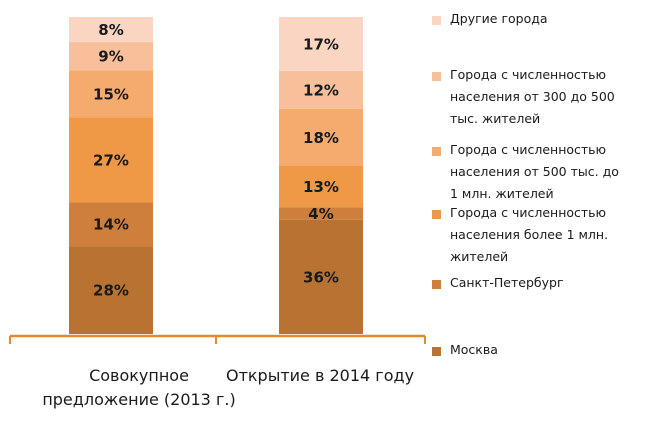 The image size is (663, 425). Describe the element at coordinates (139, 375) in the screenshot. I see `x-tick-label: Совокупное` at that location.